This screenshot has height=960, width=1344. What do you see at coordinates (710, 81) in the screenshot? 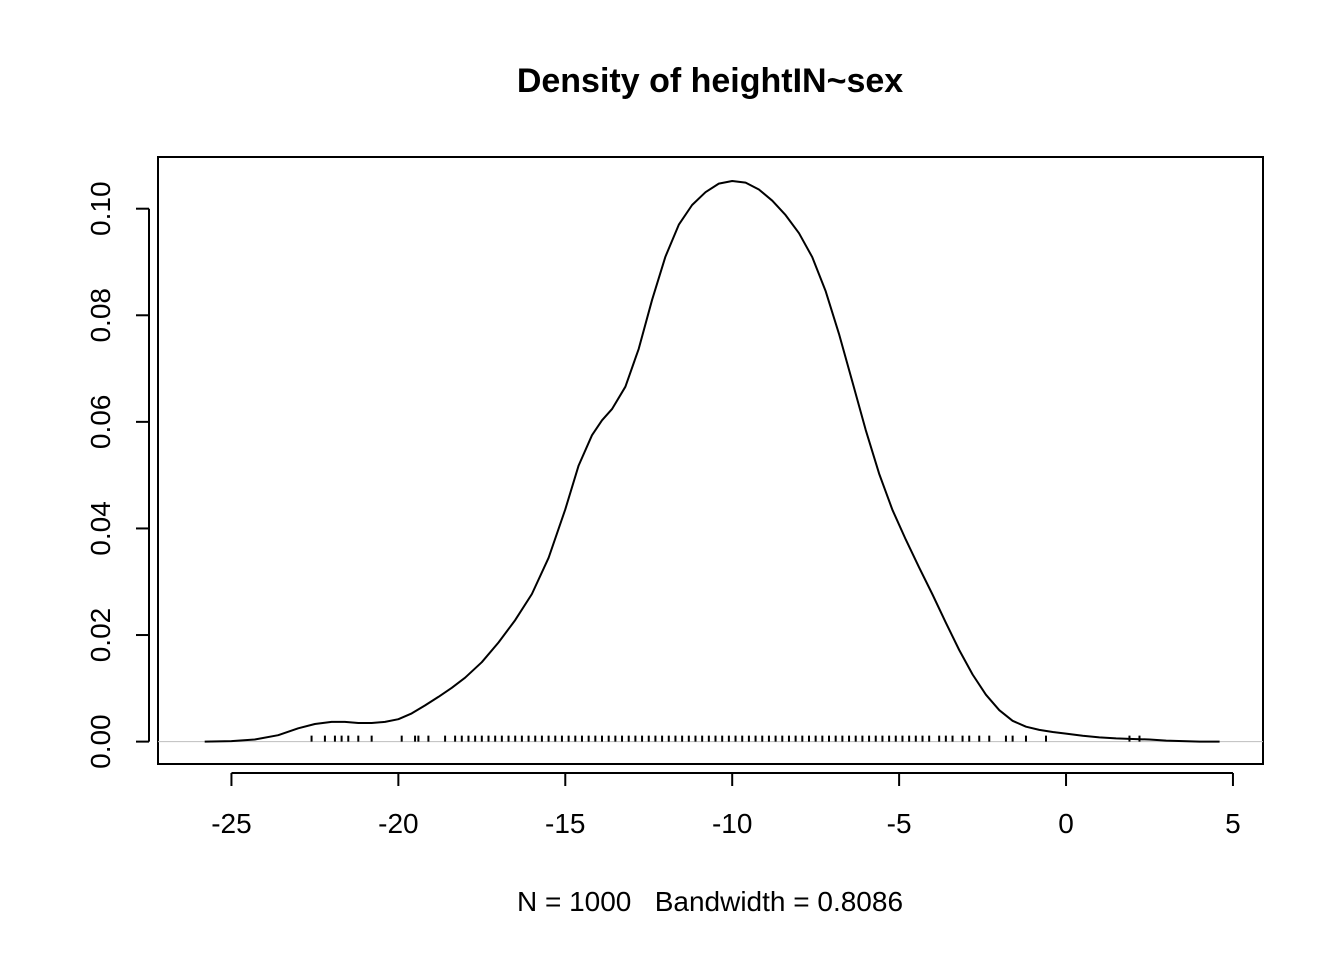
I see `chart-title: Density of heightIN~sex` at bounding box center [710, 81].